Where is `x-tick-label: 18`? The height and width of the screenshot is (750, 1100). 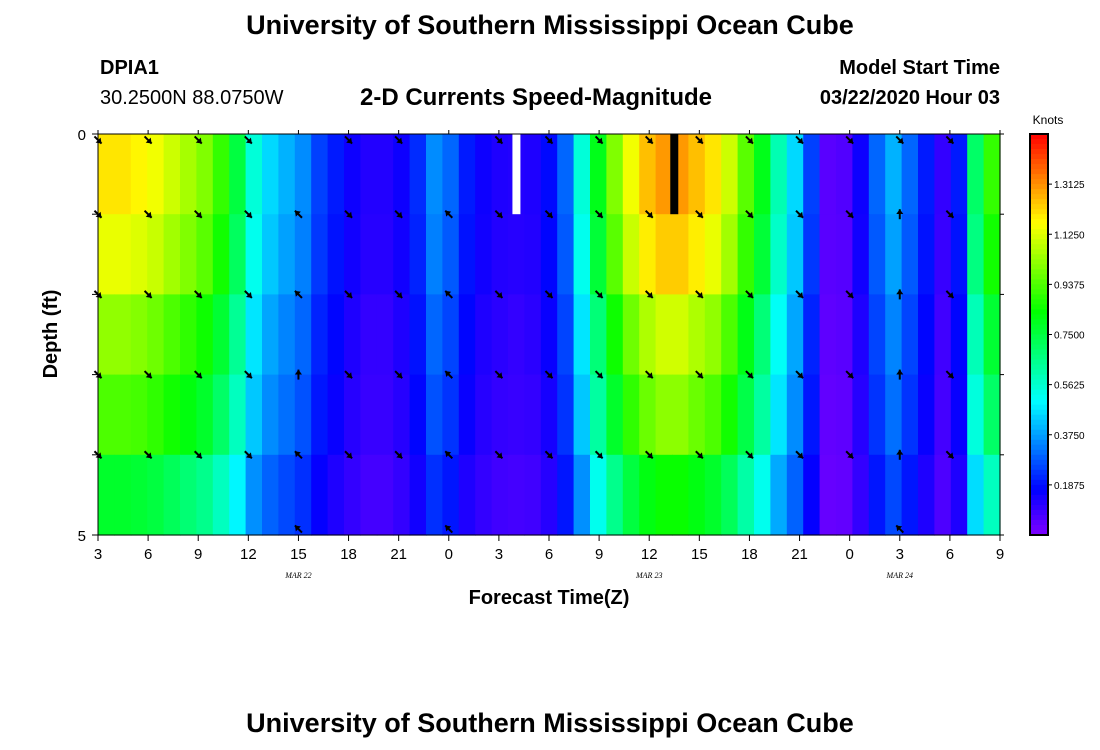 x-tick-label: 18 is located at coordinates (749, 554).